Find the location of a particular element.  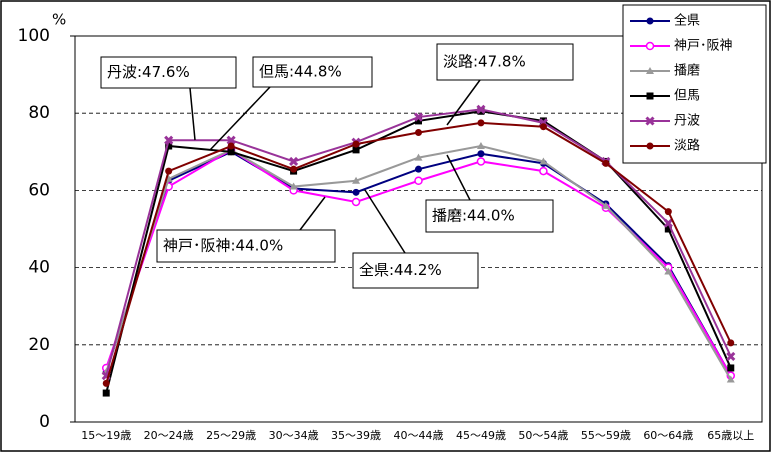

annotation: 全県:44.2% is located at coordinates (400, 270).